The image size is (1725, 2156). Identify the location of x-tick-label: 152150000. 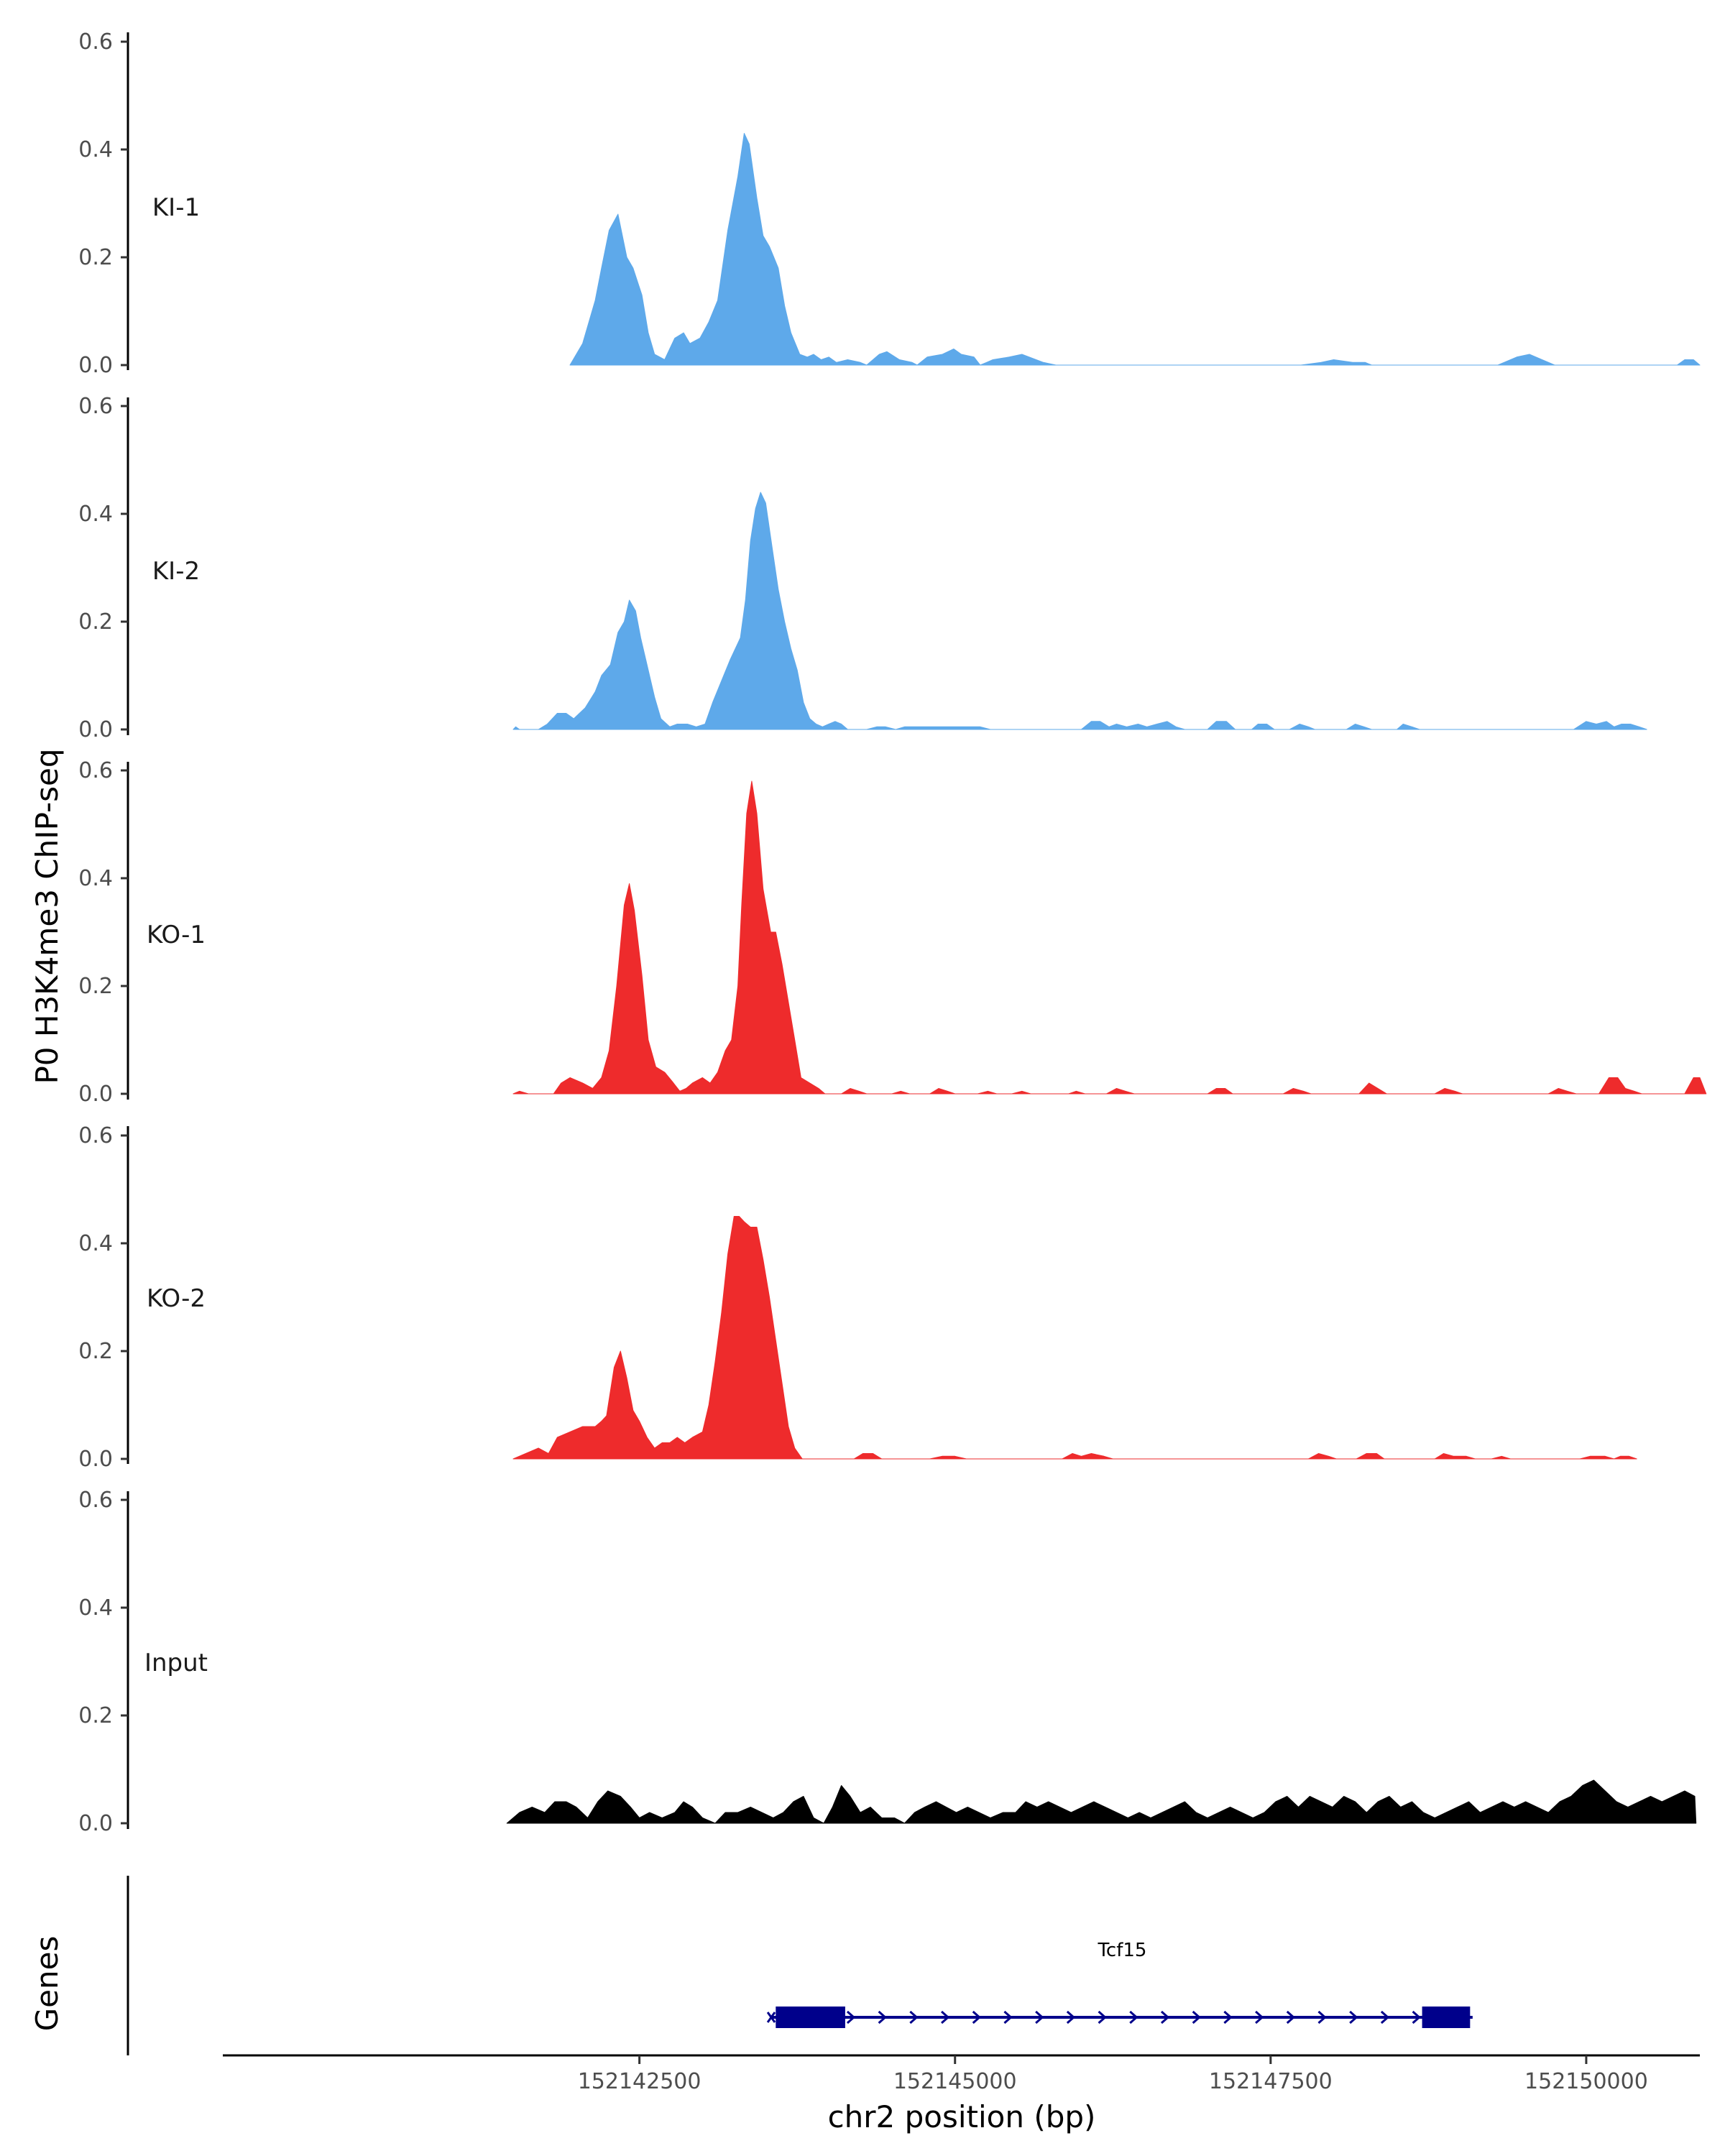
(1586, 2082).